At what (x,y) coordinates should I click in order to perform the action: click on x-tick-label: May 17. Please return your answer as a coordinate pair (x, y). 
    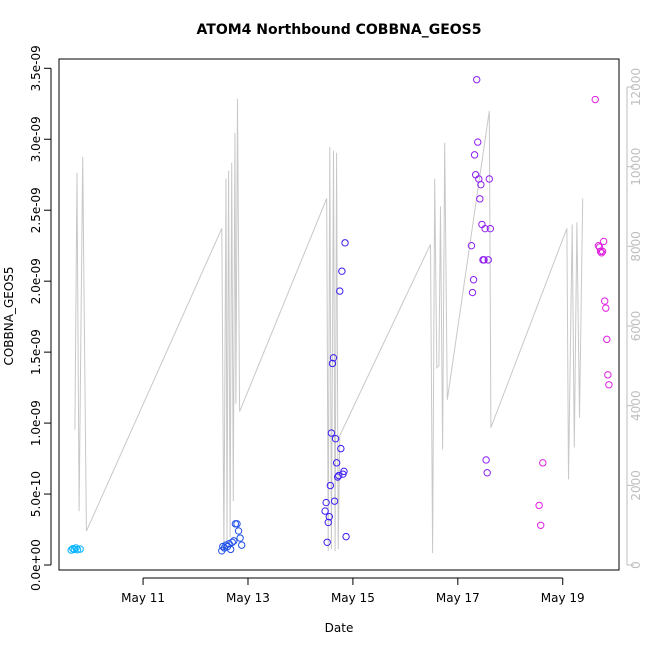
    Looking at the image, I should click on (458, 598).